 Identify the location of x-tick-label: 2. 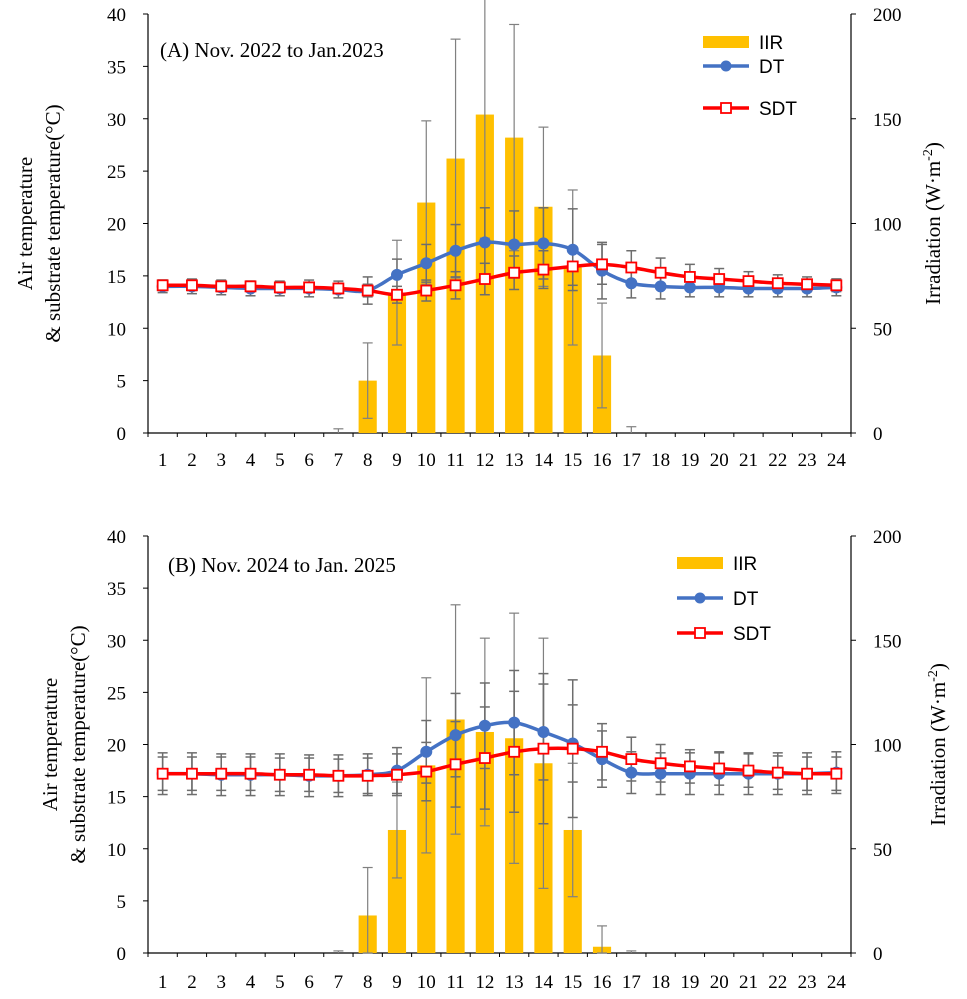
(192, 460).